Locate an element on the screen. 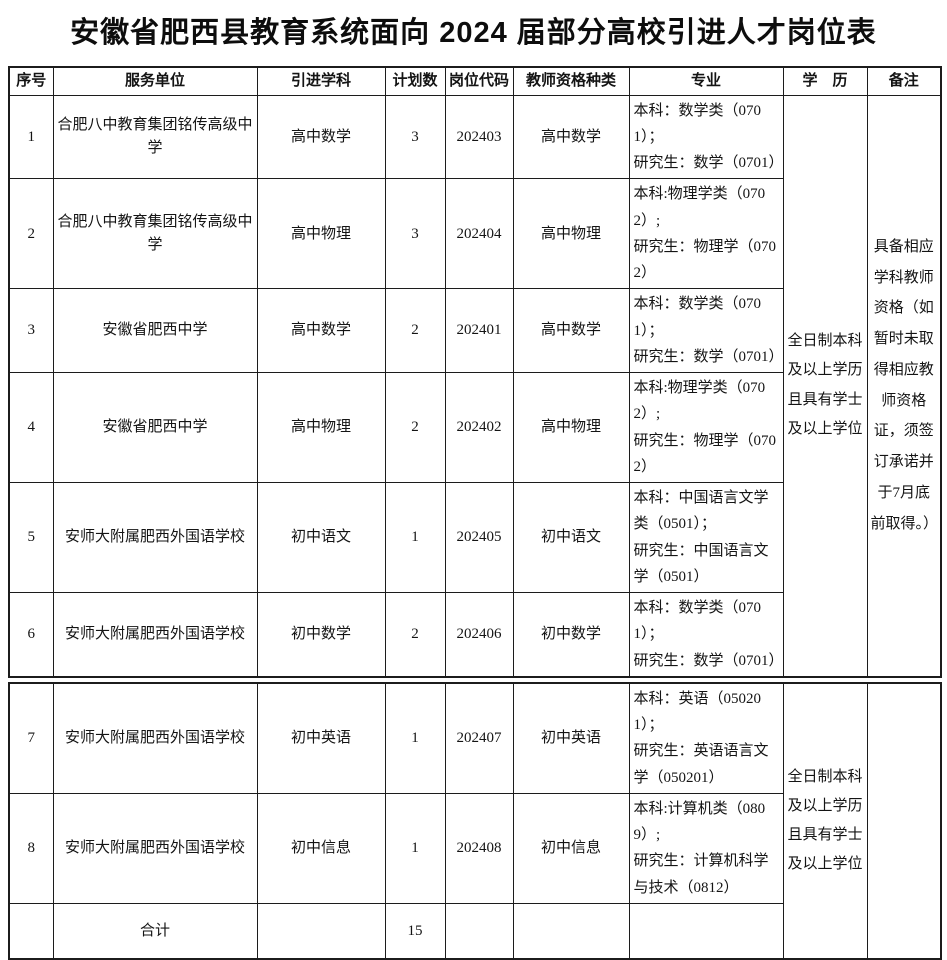 Image resolution: width=947 pixels, height=960 pixels. cell-code: 202401 is located at coordinates (479, 330).